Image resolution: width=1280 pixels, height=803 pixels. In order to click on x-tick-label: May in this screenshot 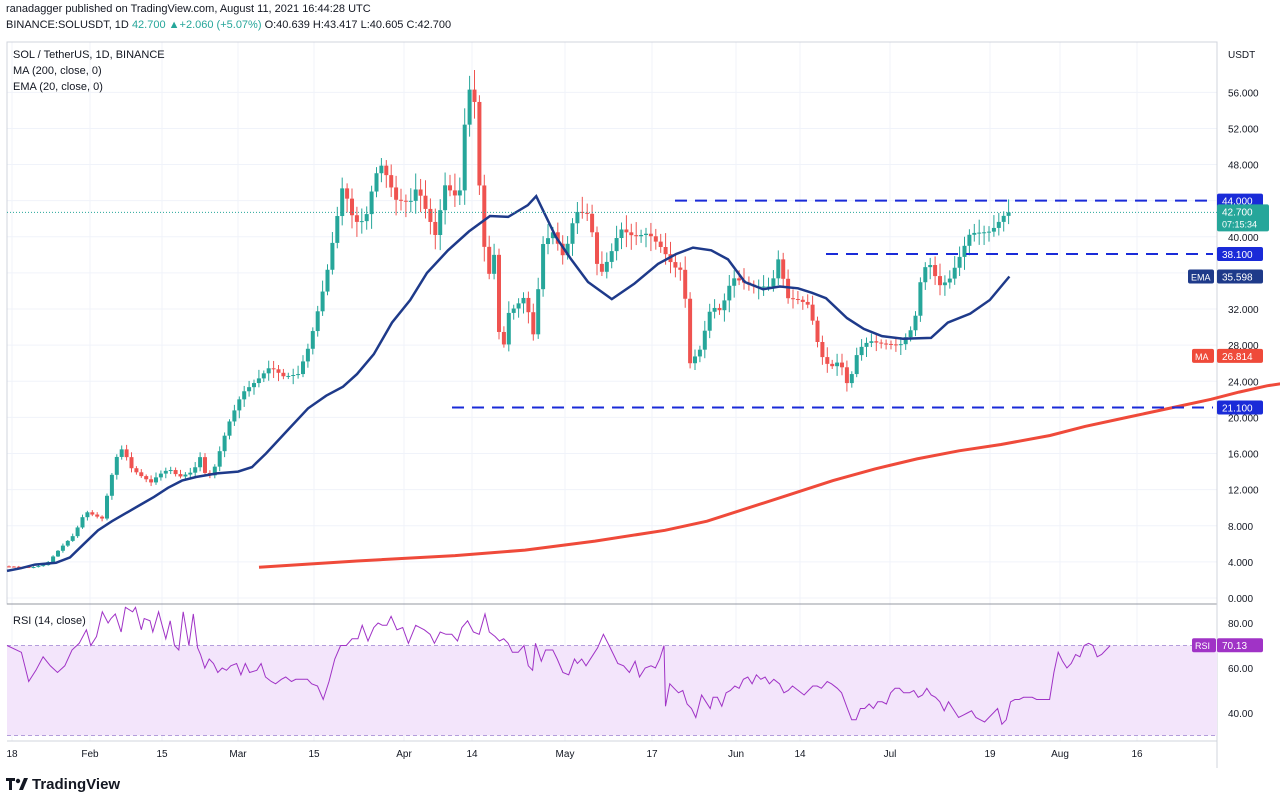, I will do `click(565, 754)`.